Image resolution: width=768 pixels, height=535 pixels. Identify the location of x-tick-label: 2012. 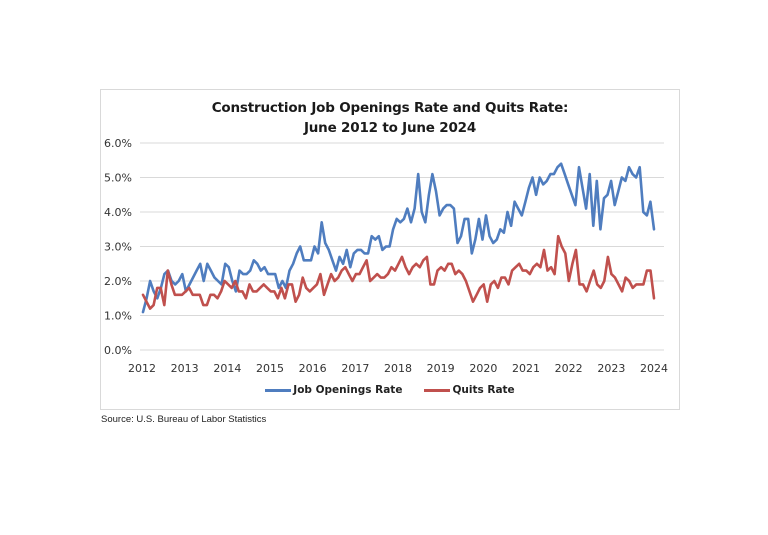
(142, 368).